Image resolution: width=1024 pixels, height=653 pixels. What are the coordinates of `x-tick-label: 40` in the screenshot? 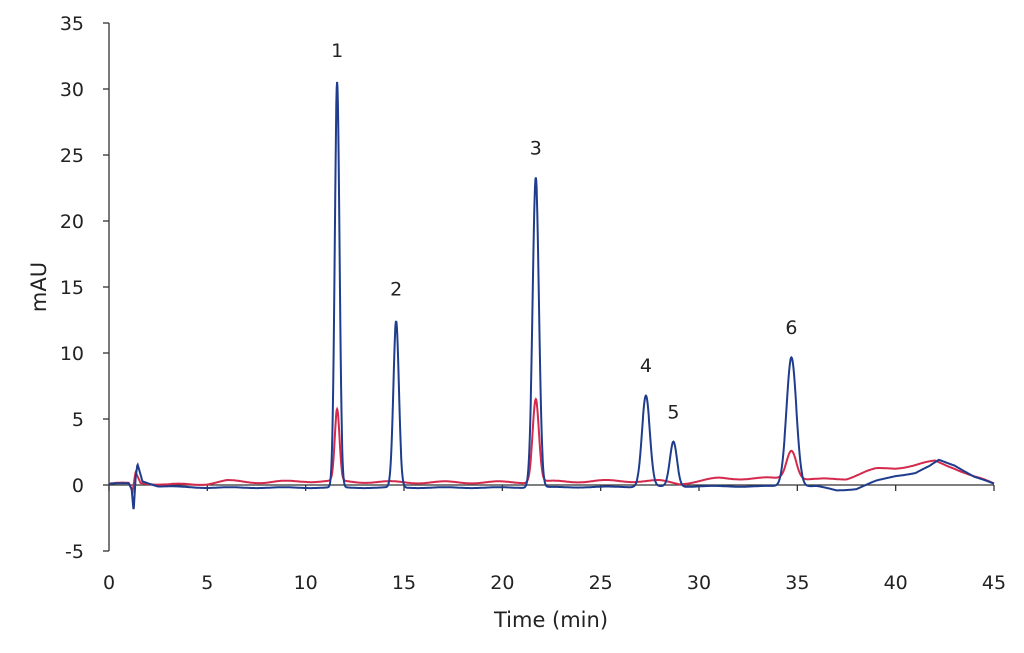 It's located at (896, 583).